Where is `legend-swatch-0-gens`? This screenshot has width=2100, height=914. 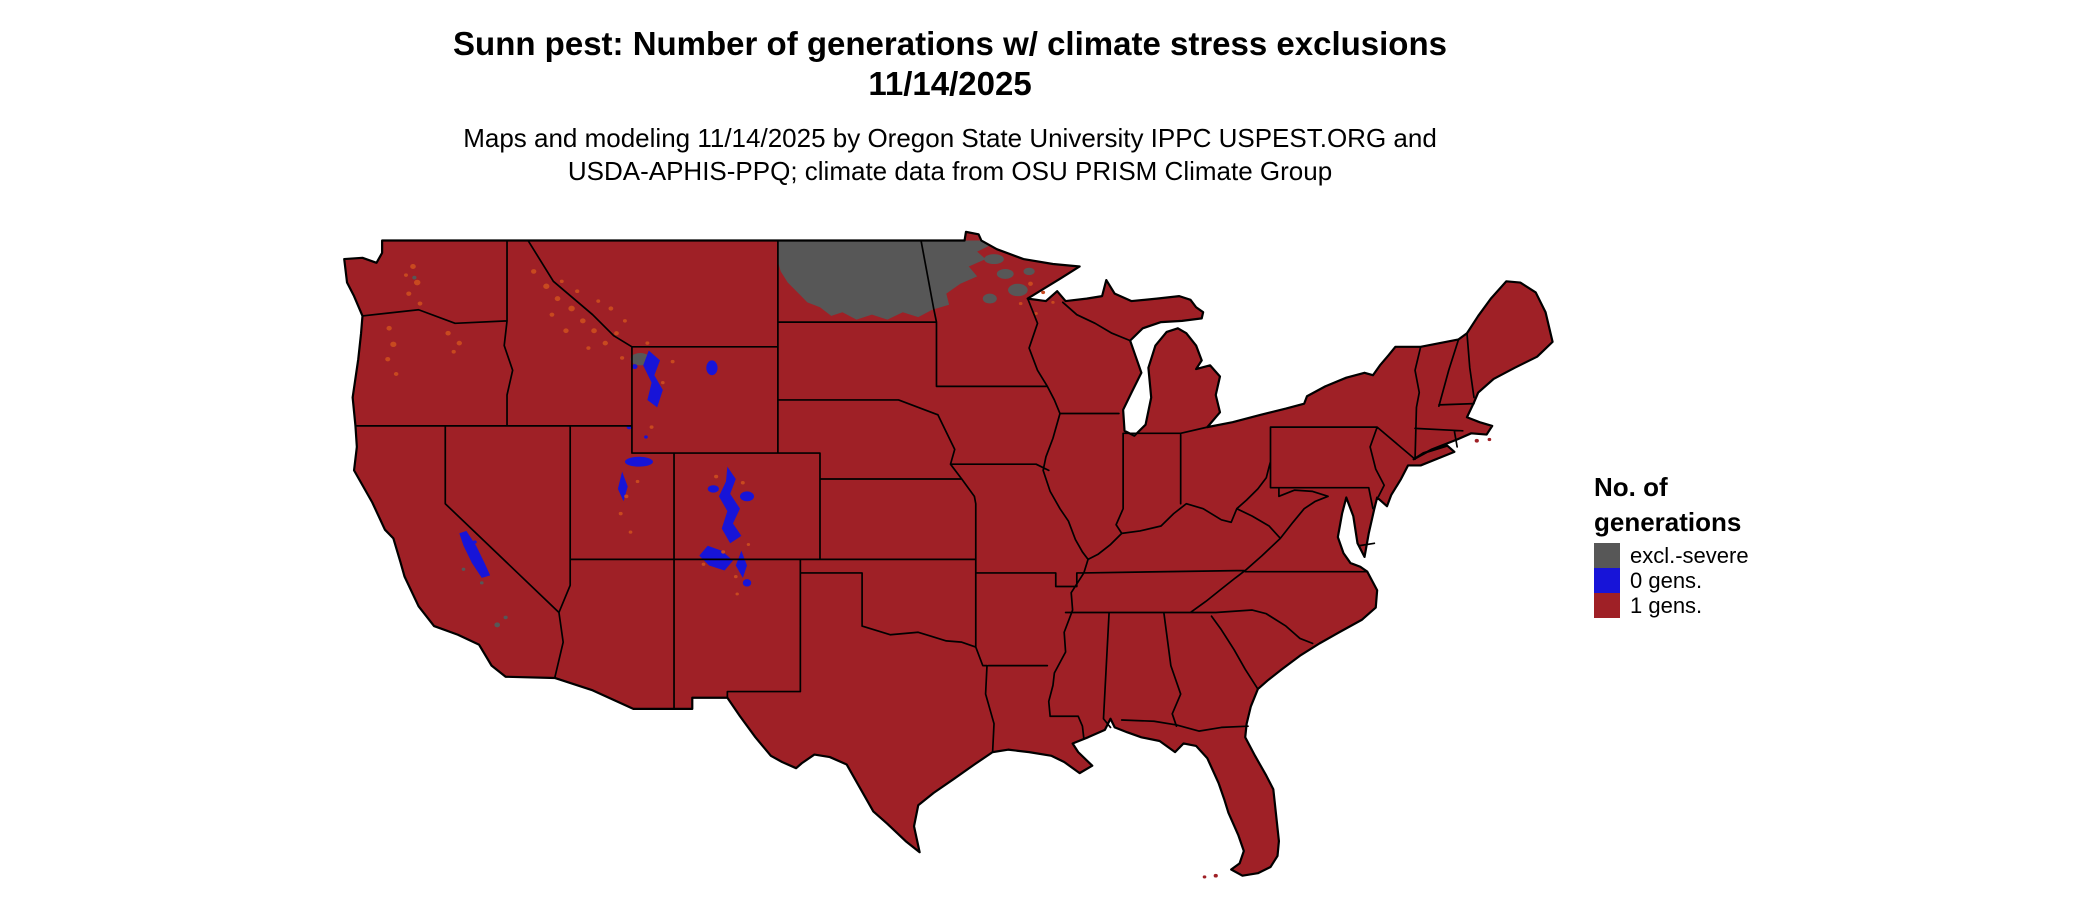
legend-swatch-0-gens is located at coordinates (1607, 580).